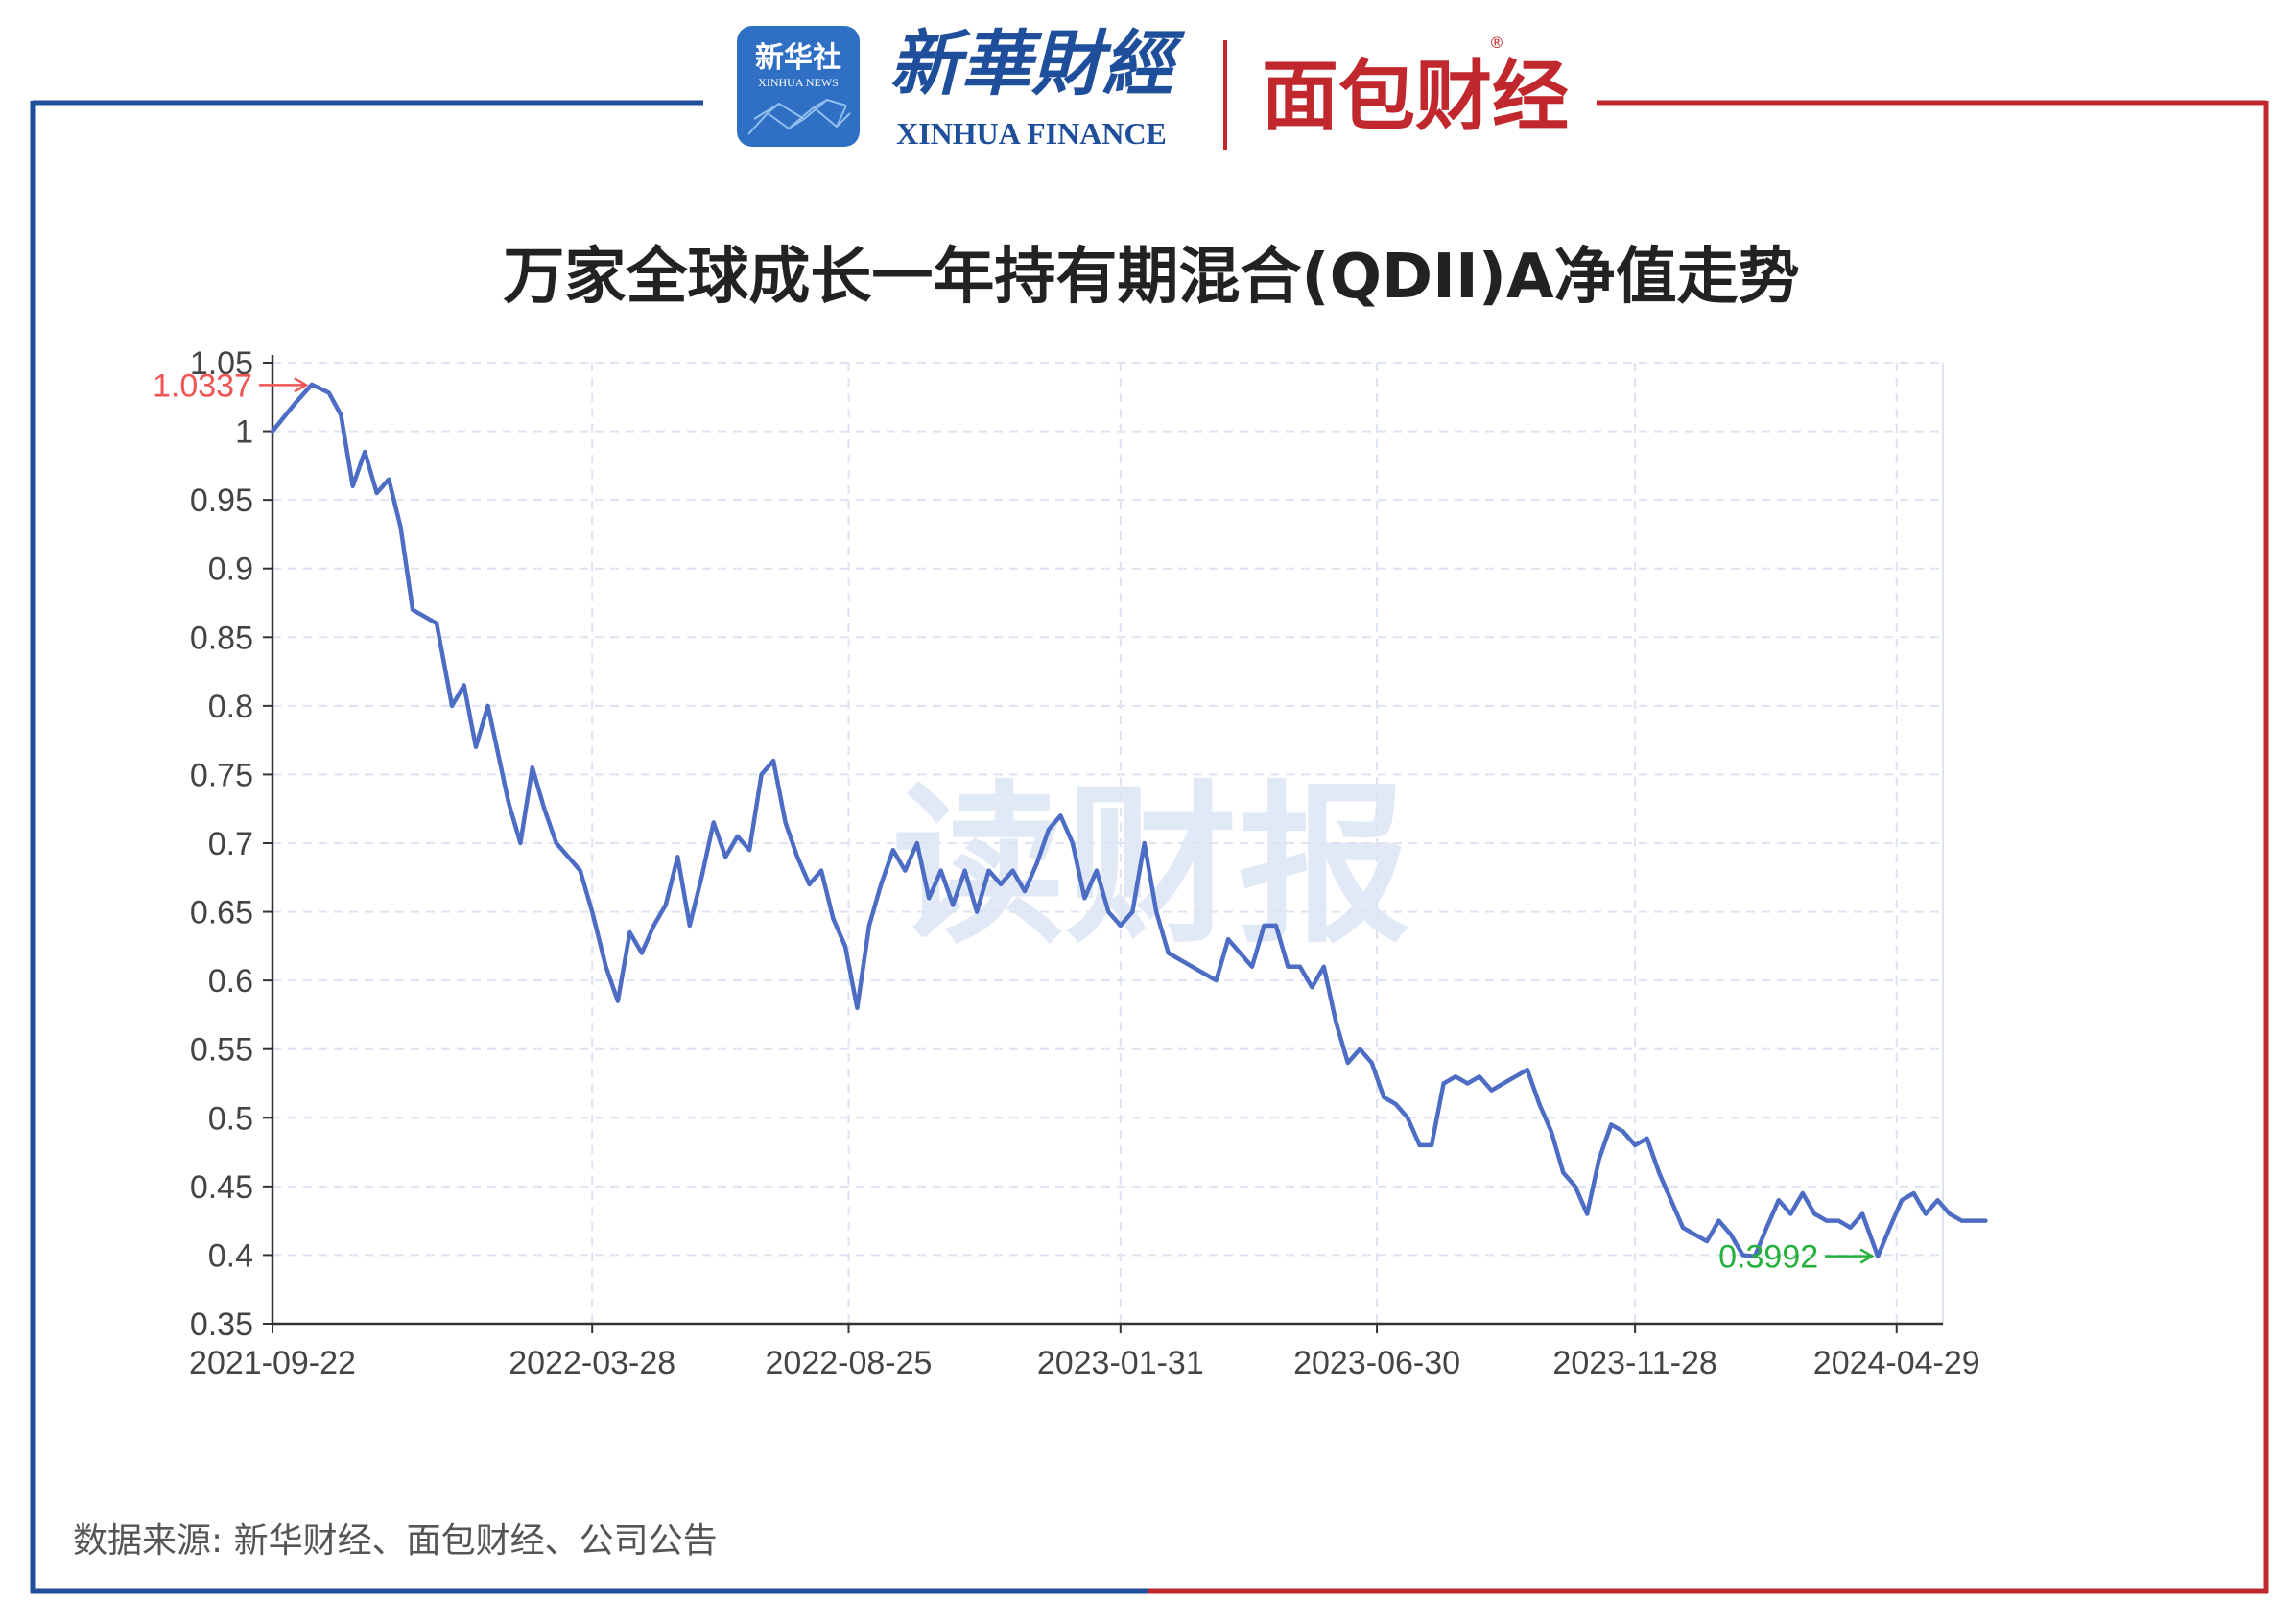 The width and height of the screenshot is (2296, 1623). What do you see at coordinates (221, 500) in the screenshot?
I see `y-tick-label: 0.95` at bounding box center [221, 500].